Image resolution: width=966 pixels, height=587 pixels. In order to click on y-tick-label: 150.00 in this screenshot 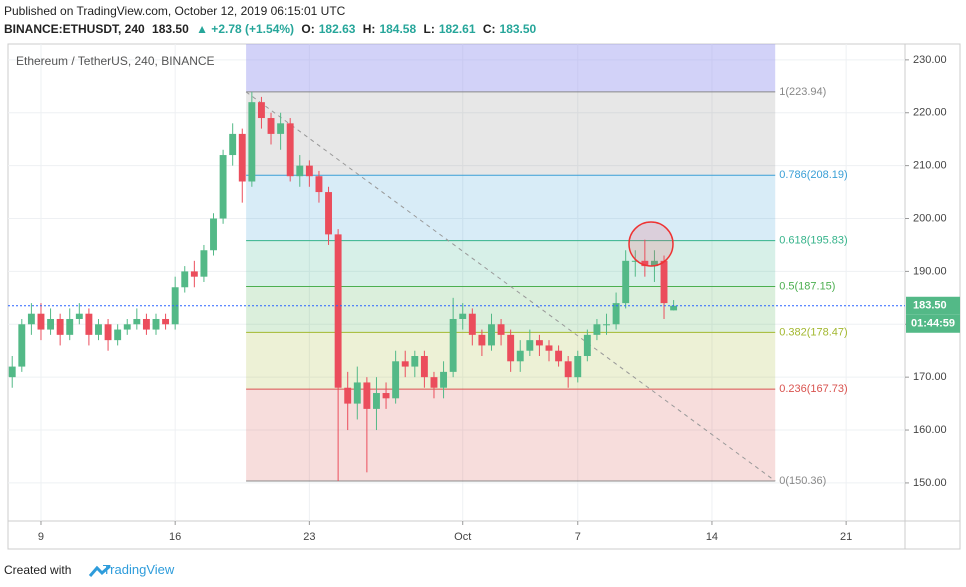, I will do `click(930, 483)`.